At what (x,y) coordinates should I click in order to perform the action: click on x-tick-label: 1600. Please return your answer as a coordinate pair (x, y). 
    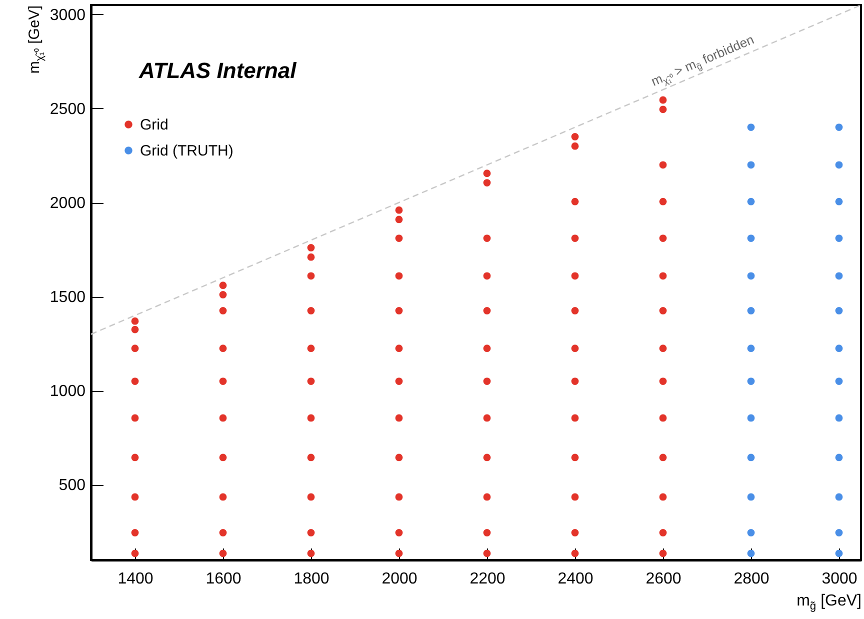
    Looking at the image, I should click on (224, 579).